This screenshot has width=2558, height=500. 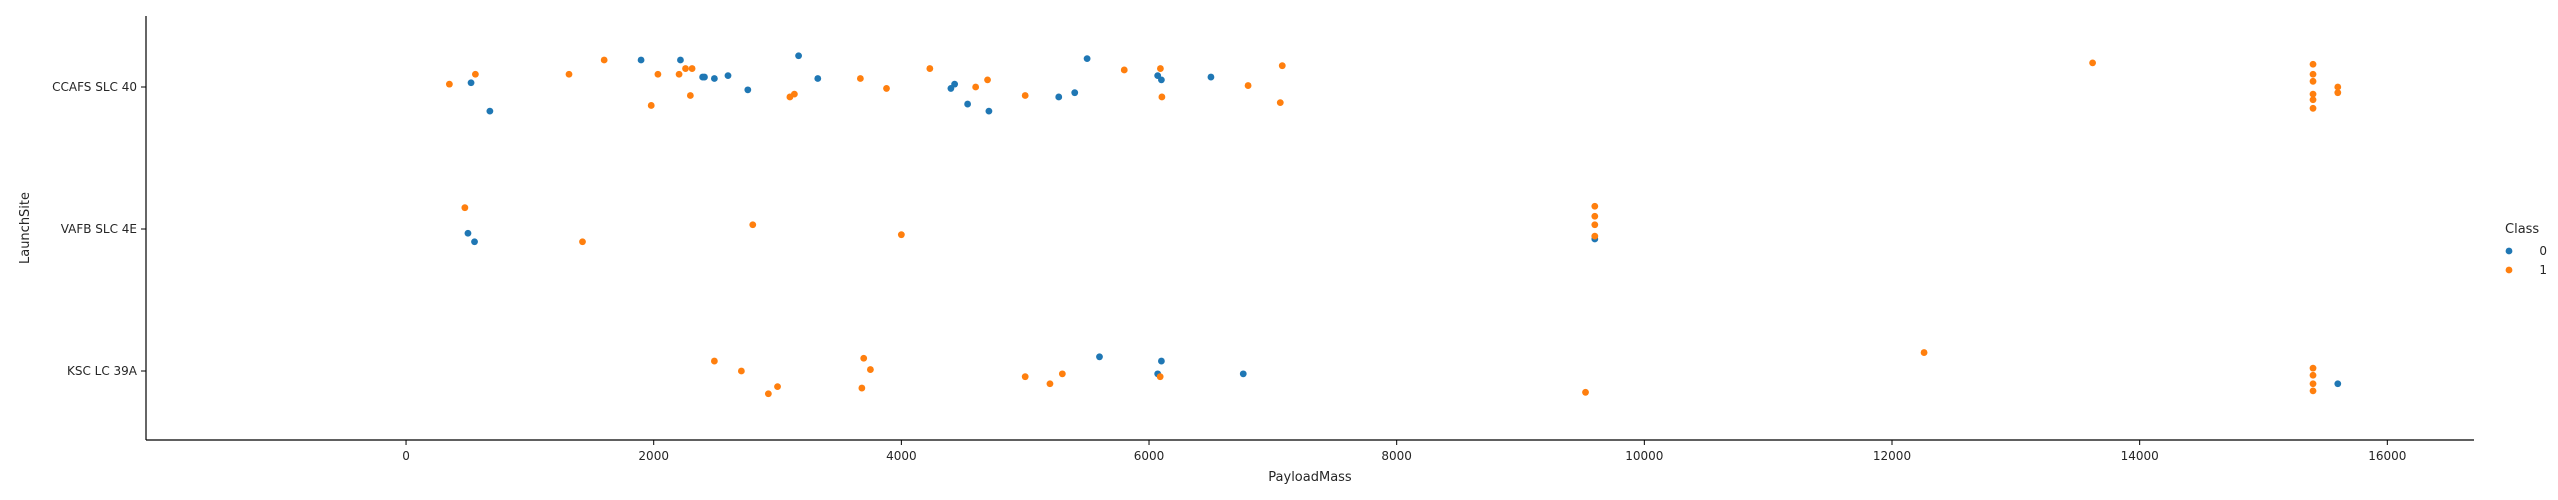 What do you see at coordinates (1644, 456) in the screenshot?
I see `x-tick-label: 10000` at bounding box center [1644, 456].